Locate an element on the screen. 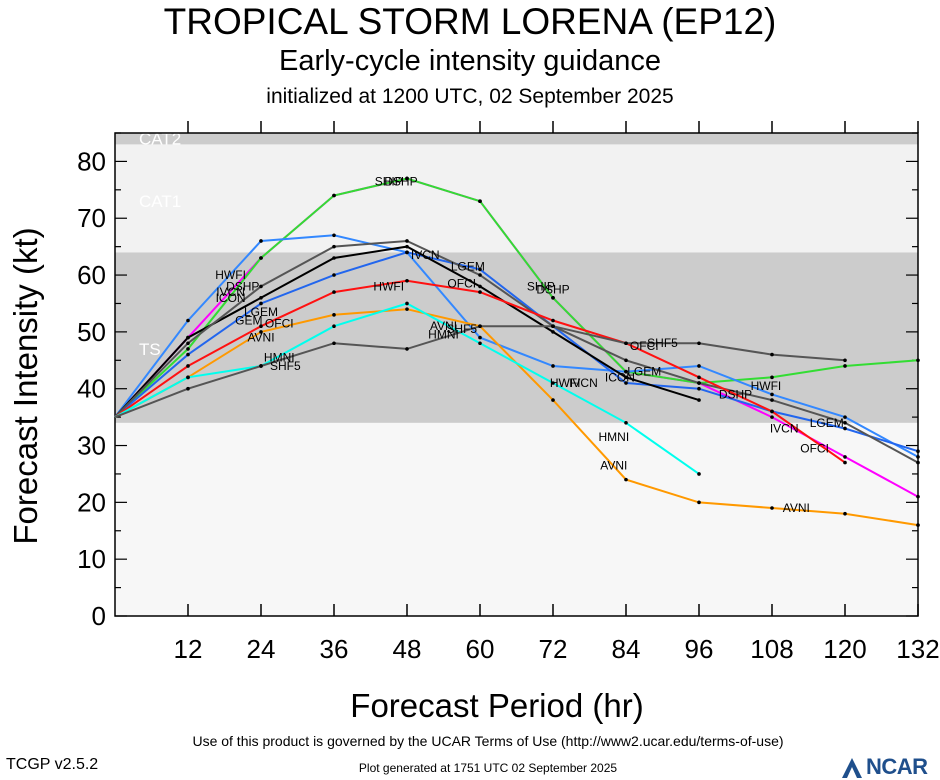  x-tick-label: 24 is located at coordinates (261, 649).